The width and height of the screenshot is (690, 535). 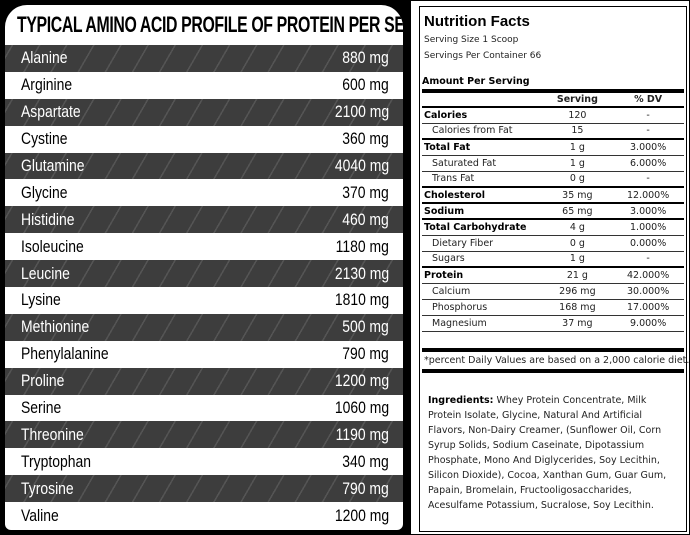 I want to click on nutrient-dv: 0.000%, so click(x=648, y=243).